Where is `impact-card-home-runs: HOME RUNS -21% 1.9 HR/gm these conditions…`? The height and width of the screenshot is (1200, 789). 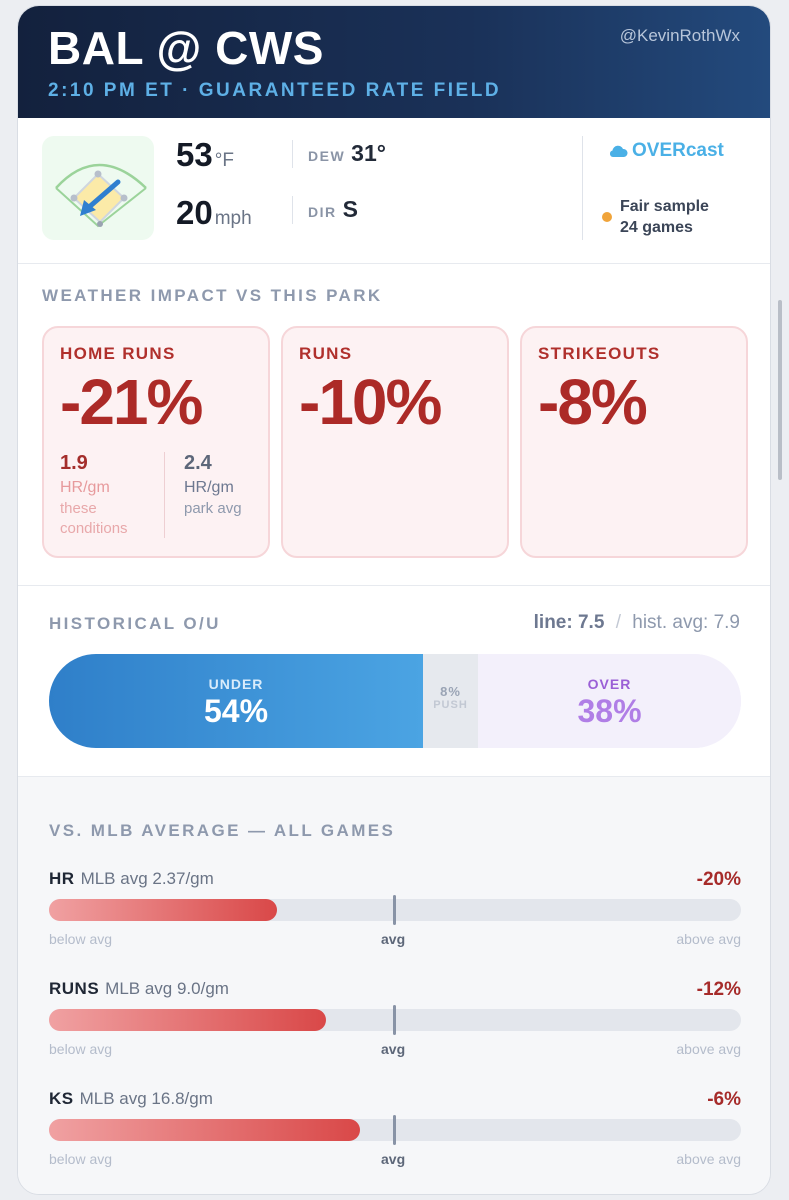 impact-card-home-runs: HOME RUNS -21% 1.9 HR/gm these conditions… is located at coordinates (156, 442).